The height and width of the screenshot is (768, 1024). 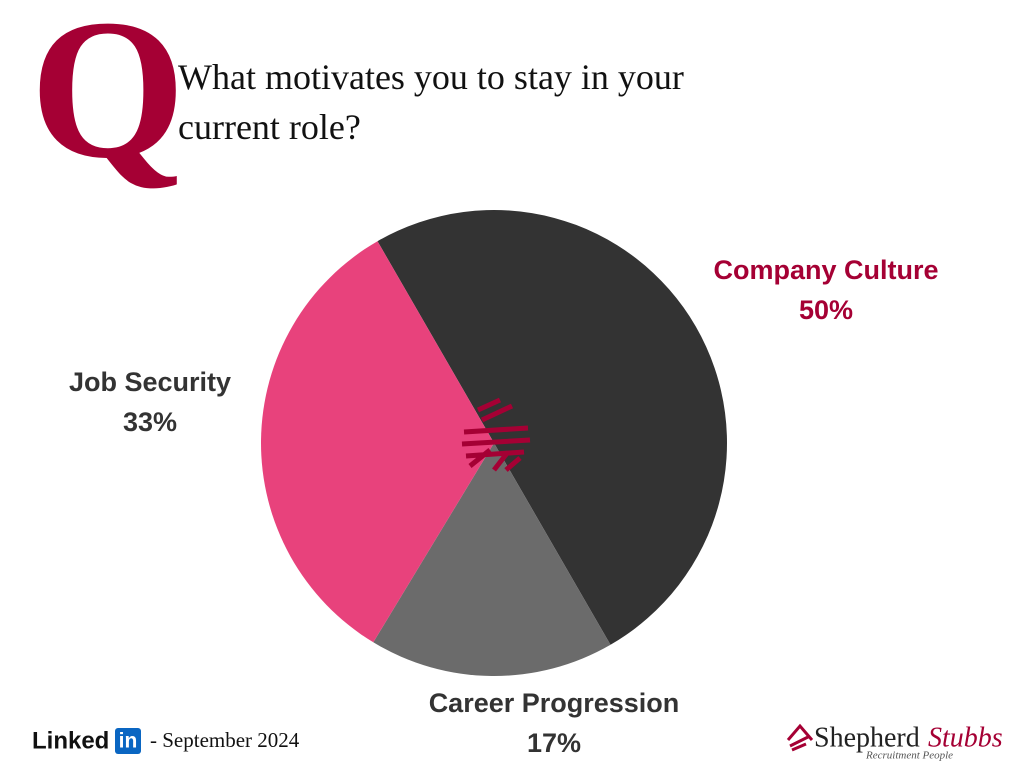 I want to click on brand-tagline: Recruitment People, so click(x=909, y=756).